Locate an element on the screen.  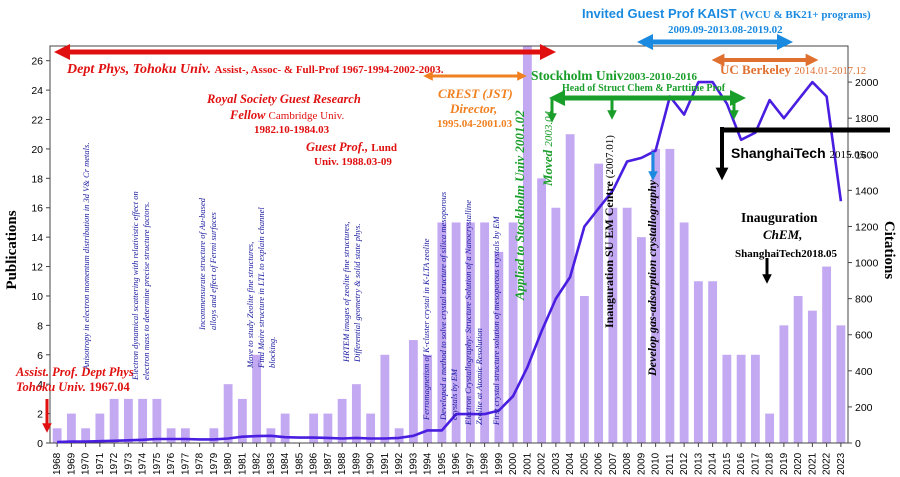
bar-1973 is located at coordinates (128, 420).